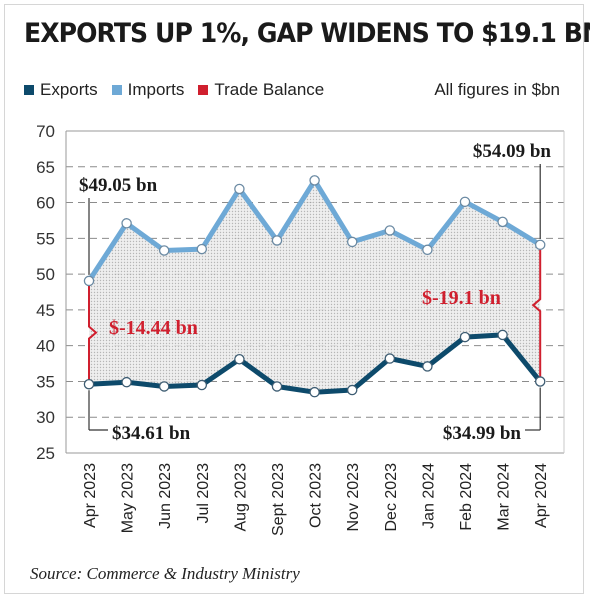  I want to click on y-tick-label: 35, so click(45, 381).